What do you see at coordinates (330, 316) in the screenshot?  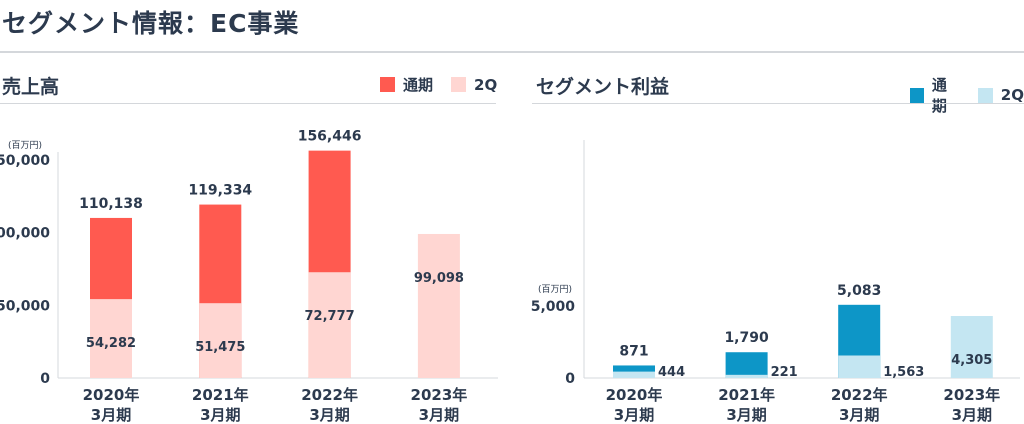 I see `data-label-2q: 72,777` at bounding box center [330, 316].